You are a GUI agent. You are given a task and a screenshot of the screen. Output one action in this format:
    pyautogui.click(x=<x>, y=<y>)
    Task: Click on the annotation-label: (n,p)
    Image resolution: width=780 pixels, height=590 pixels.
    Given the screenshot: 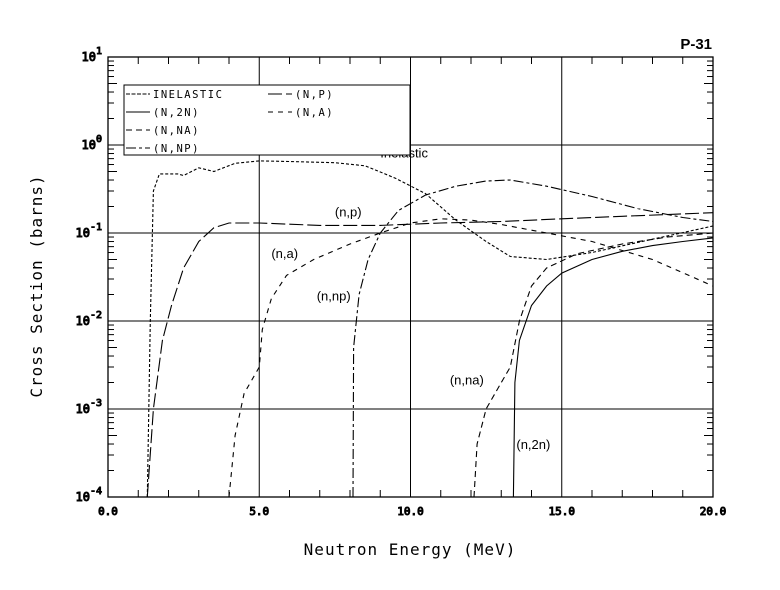 What is the action you would take?
    pyautogui.click(x=348, y=211)
    